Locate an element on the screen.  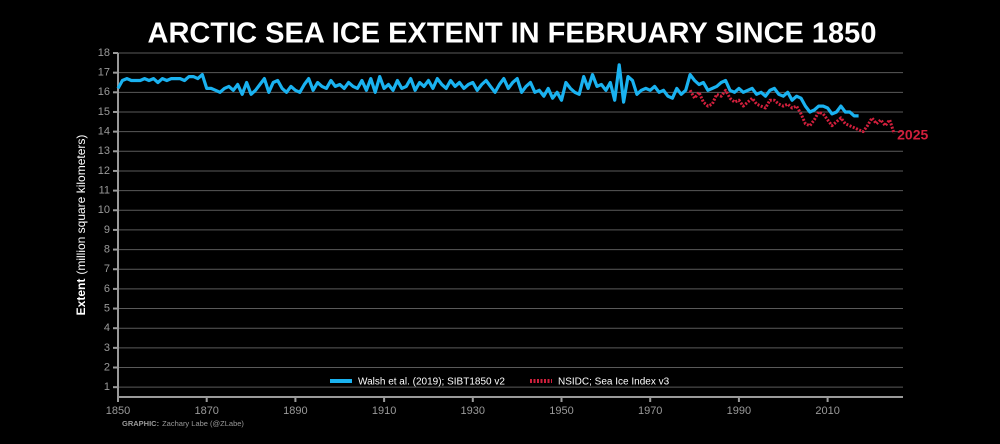
y-tick-label: 13 is located at coordinates (104, 151).